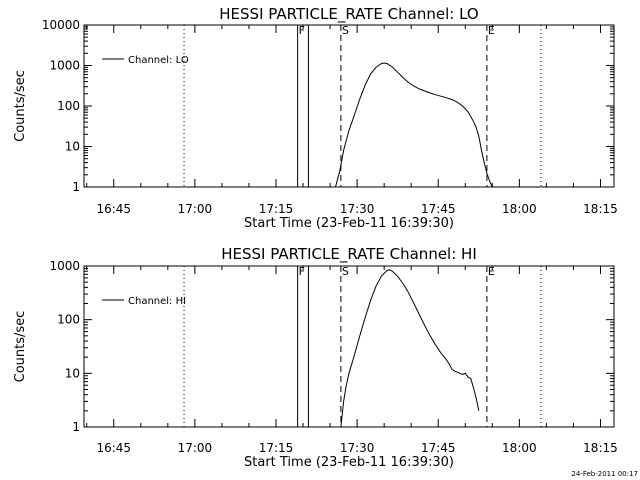 Image resolution: width=640 pixels, height=480 pixels. What do you see at coordinates (302, 30) in the screenshot?
I see `chart1-marker-label: F` at bounding box center [302, 30].